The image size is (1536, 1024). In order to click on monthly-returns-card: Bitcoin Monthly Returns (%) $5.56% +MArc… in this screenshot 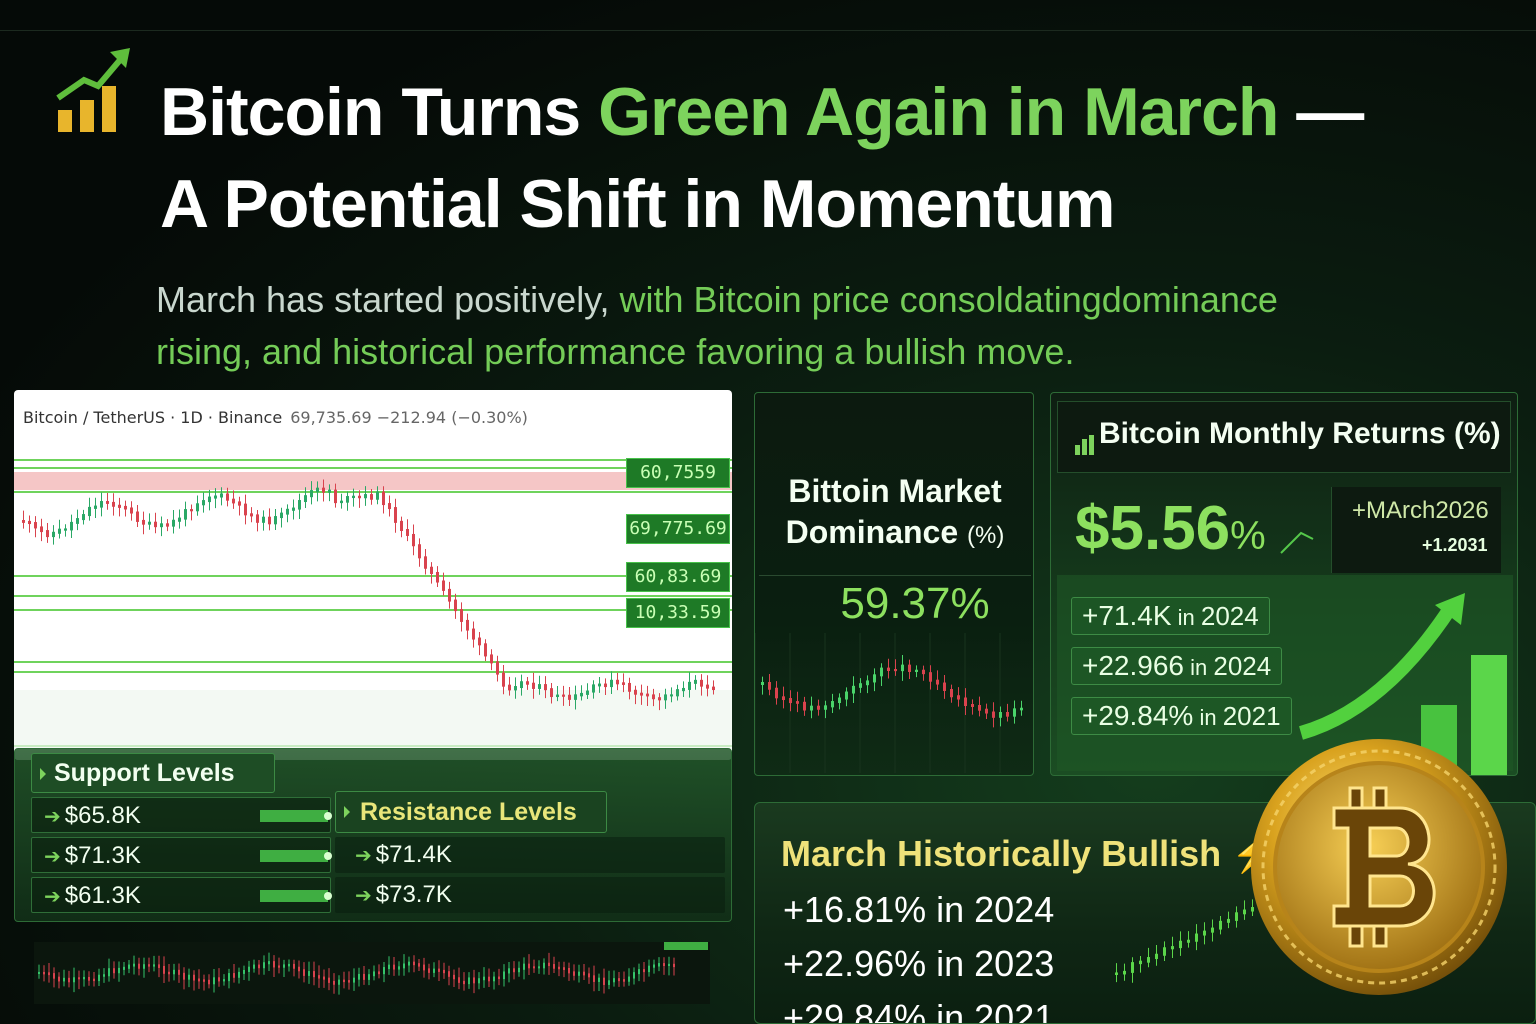, I will do `click(1284, 584)`.